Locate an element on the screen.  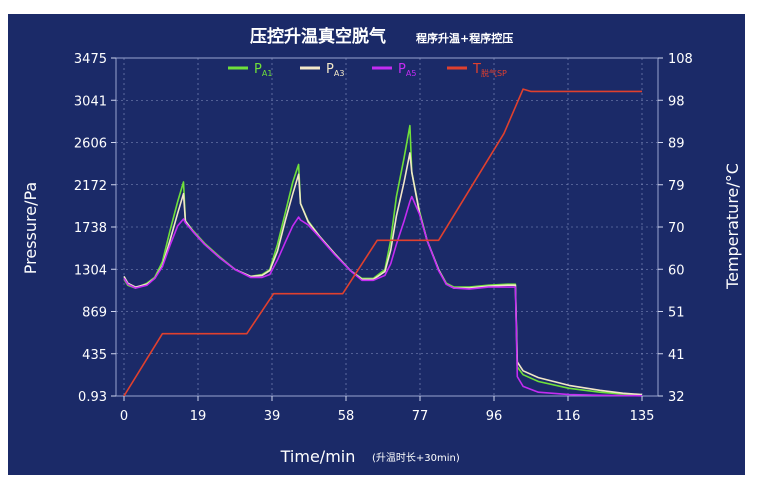
y-right-tick-label: 89 is located at coordinates (676, 144).